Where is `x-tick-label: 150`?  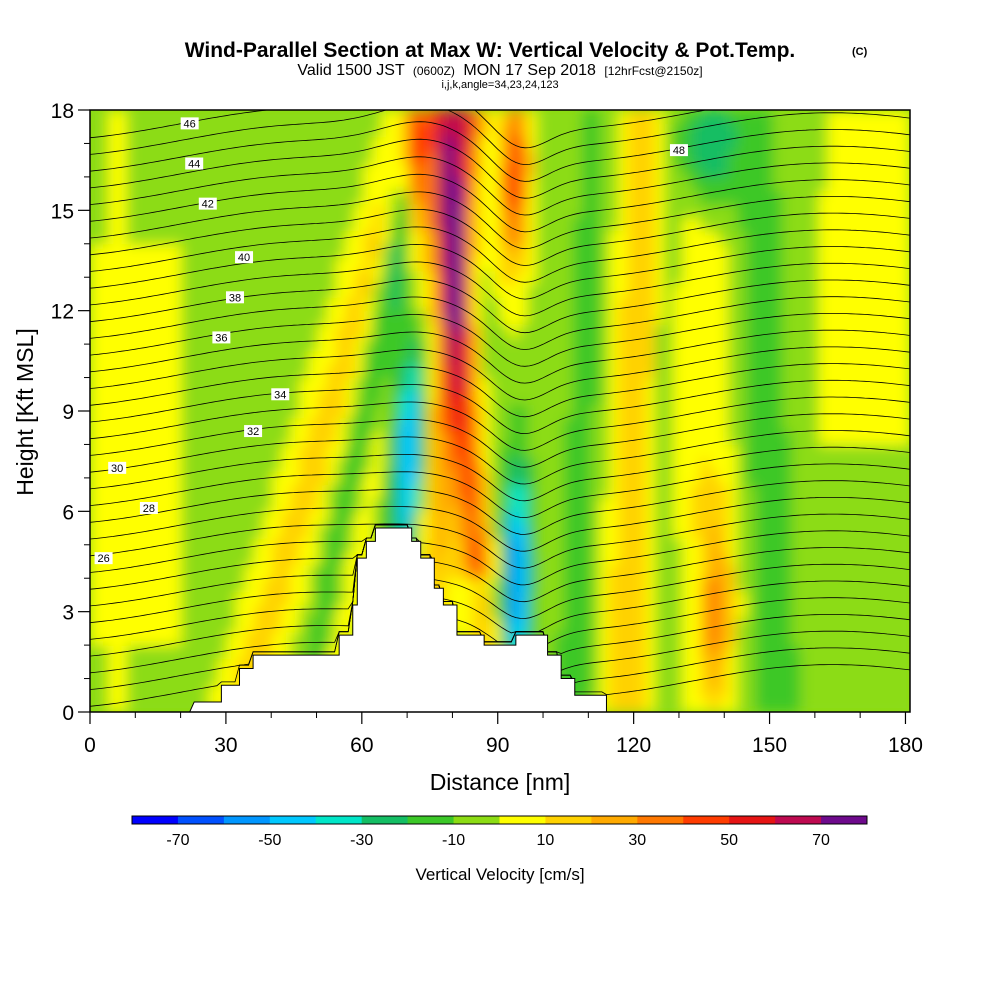 x-tick-label: 150 is located at coordinates (769, 745).